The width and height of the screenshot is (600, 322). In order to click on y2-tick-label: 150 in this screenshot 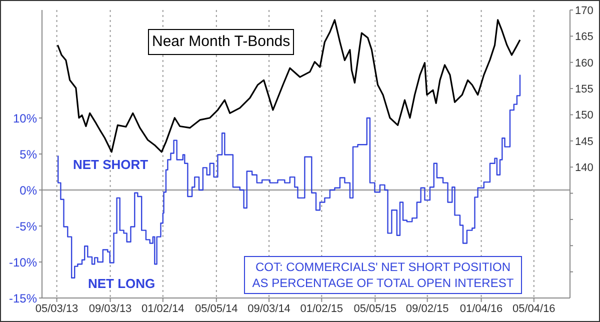, I will do `click(584, 116)`.